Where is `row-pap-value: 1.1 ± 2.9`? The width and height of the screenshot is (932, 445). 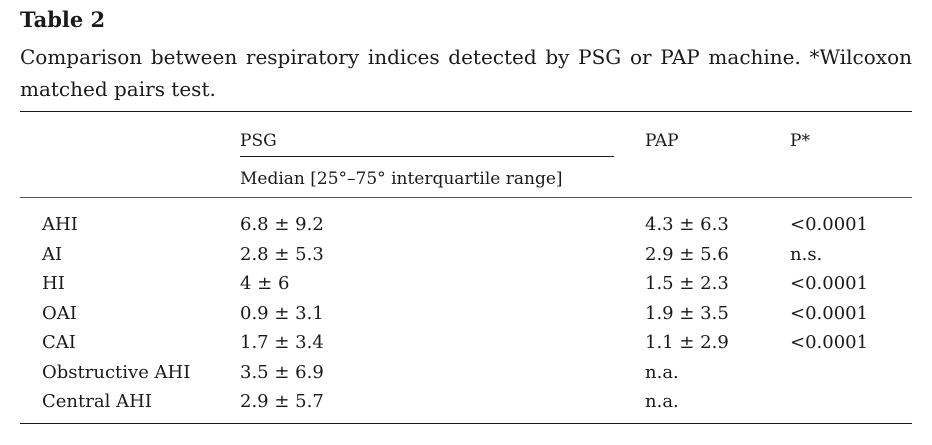 row-pap-value: 1.1 ± 2.9 is located at coordinates (687, 342).